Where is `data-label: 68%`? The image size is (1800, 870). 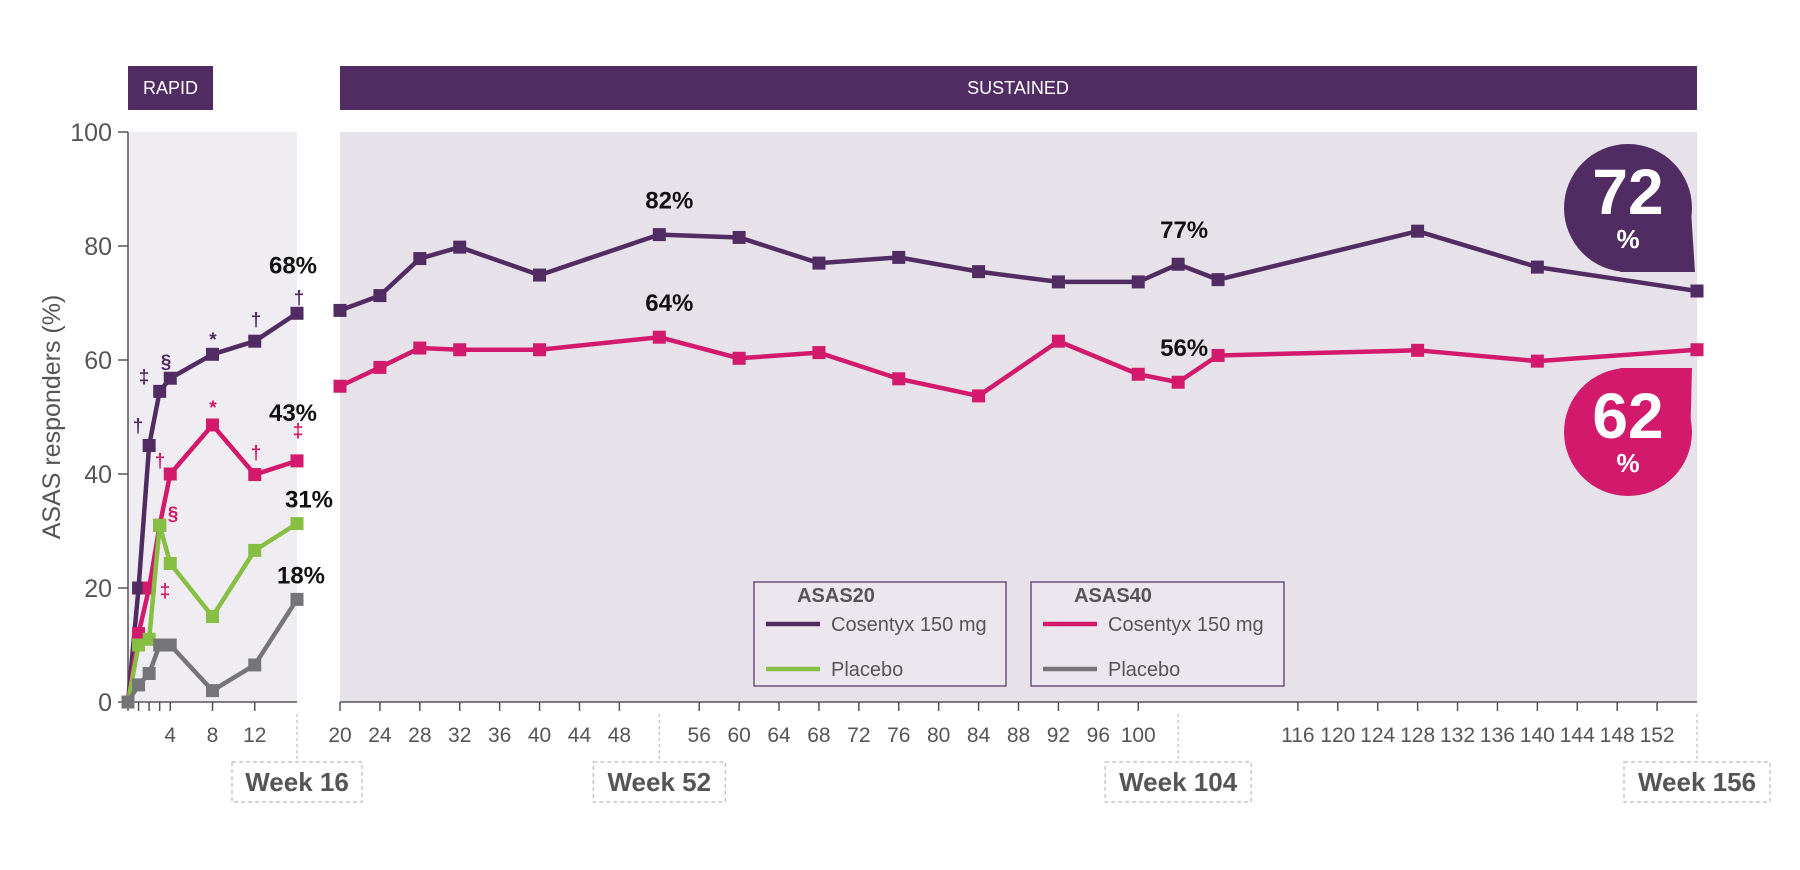
data-label: 68% is located at coordinates (293, 265).